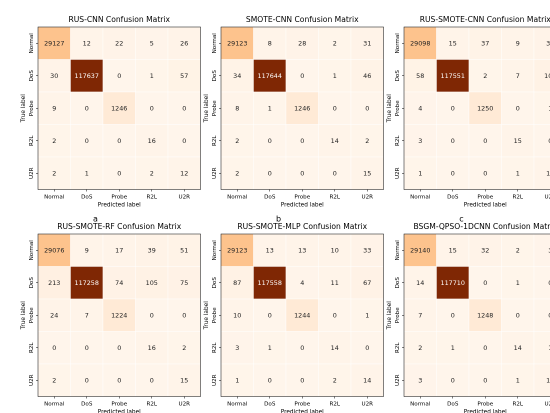  I want to click on cell-value: 5, so click(152, 44).